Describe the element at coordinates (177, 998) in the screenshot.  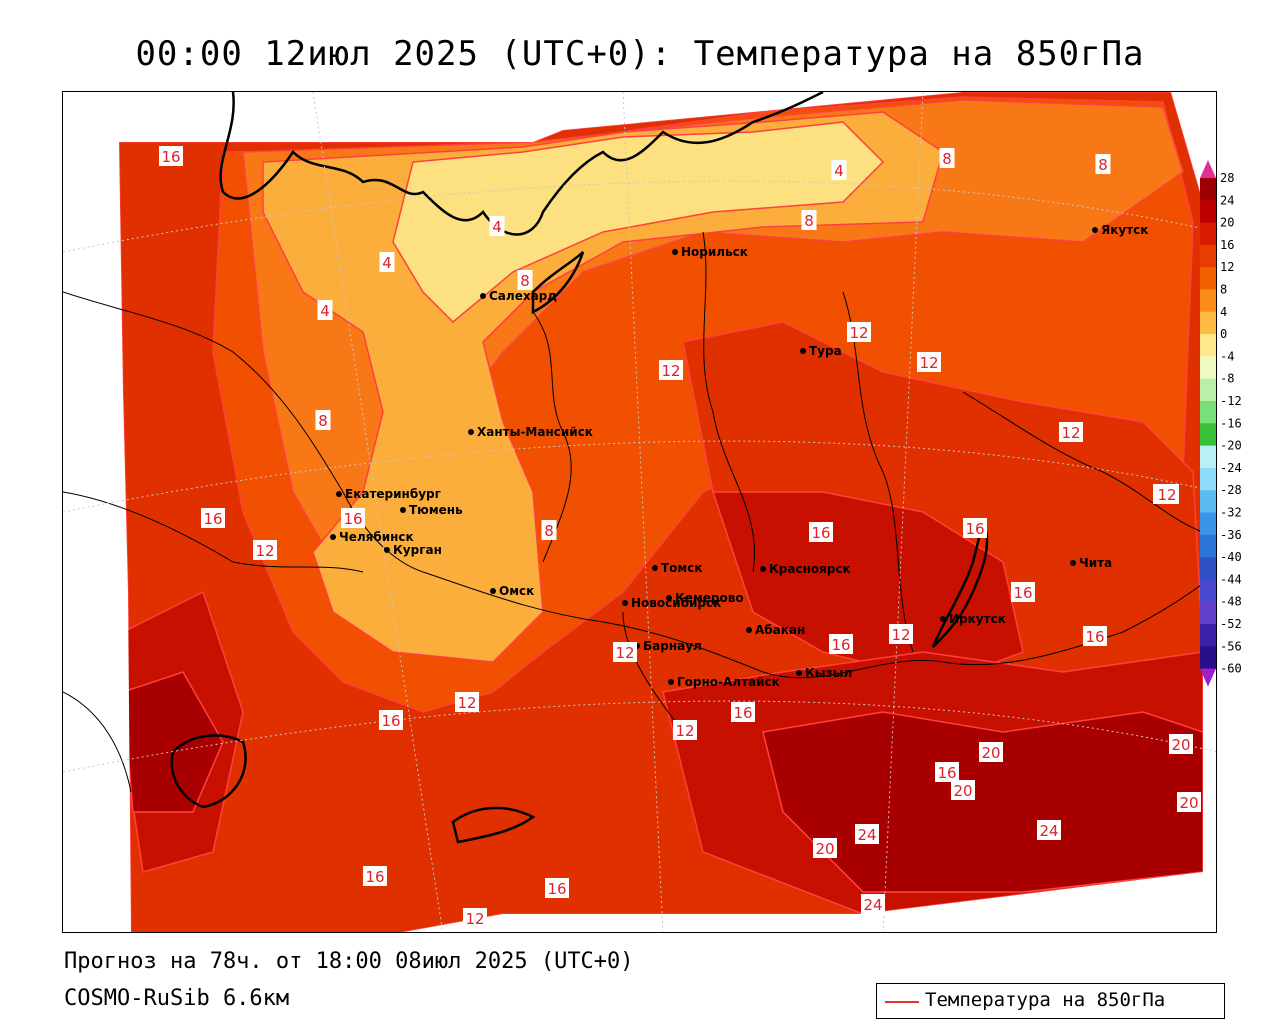
I see `model-name: COSMO-RuSib 6.6км` at that location.